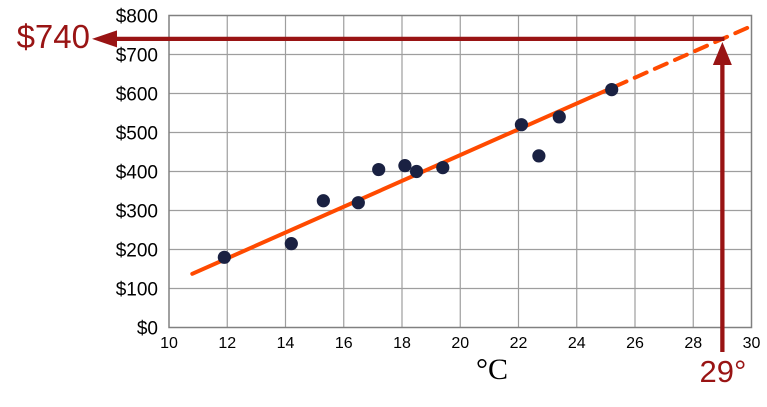 This screenshot has height=407, width=767. I want to click on x-tick-label: 16, so click(344, 343).